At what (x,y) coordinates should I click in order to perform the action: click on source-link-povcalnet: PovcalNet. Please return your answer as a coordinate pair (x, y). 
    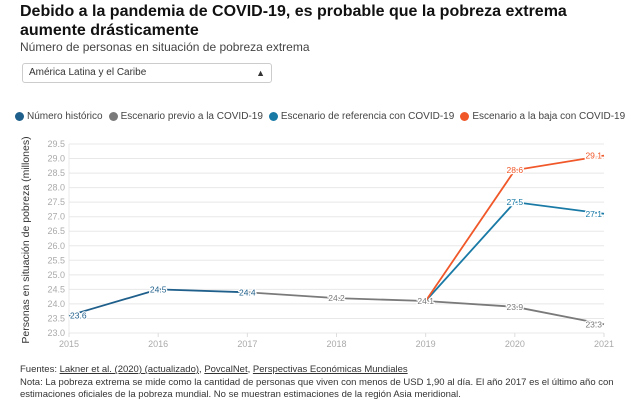
    Looking at the image, I should click on (226, 369).